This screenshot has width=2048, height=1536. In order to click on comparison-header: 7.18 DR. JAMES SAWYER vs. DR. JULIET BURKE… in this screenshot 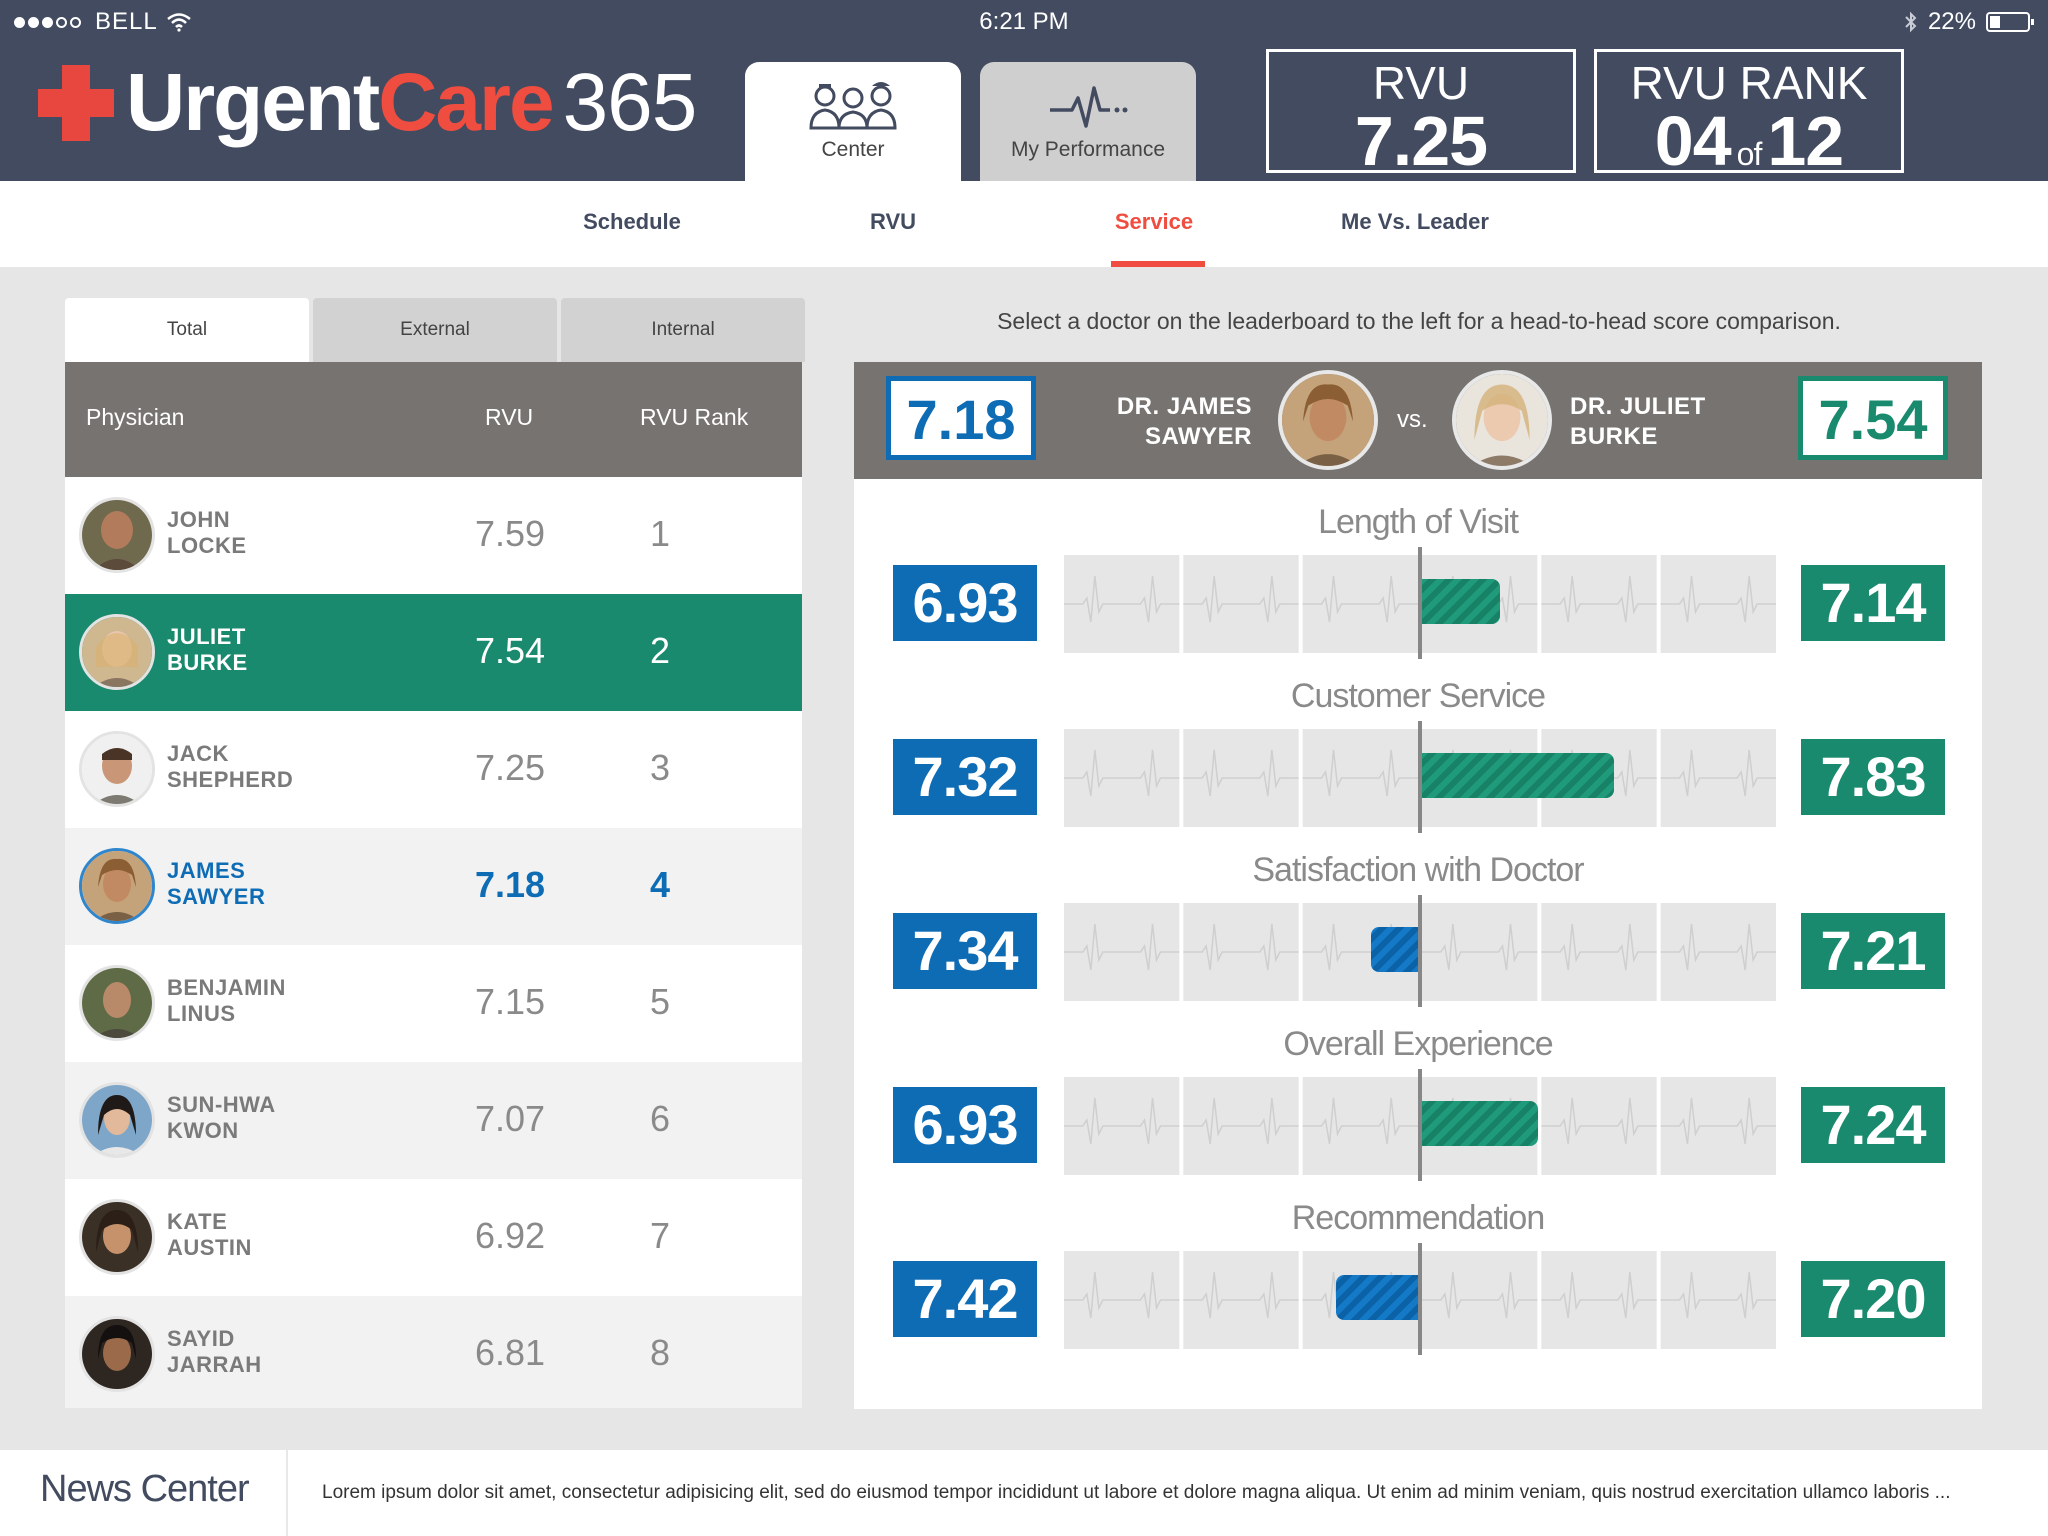, I will do `click(1418, 420)`.